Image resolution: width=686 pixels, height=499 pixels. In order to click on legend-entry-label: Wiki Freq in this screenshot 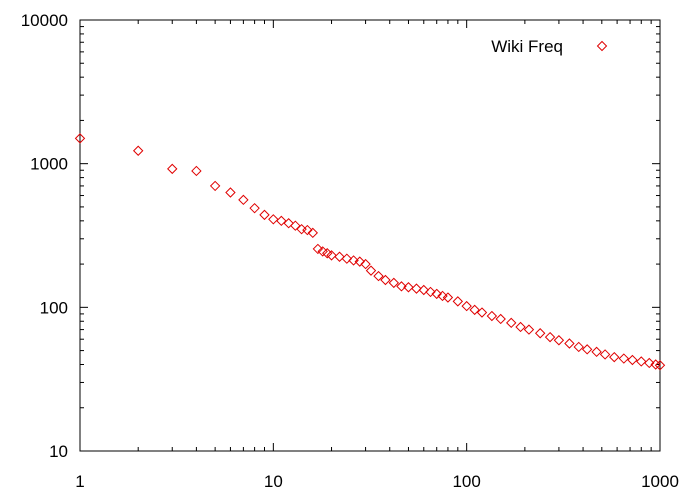, I will do `click(527, 46)`.